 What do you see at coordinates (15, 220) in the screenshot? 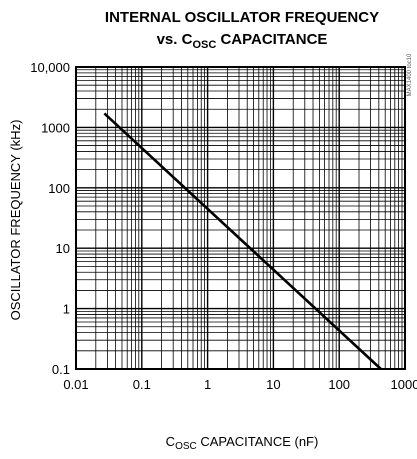
I see `y-axis-label: OSCILLATOR FREQUENCY (kHz)` at bounding box center [15, 220].